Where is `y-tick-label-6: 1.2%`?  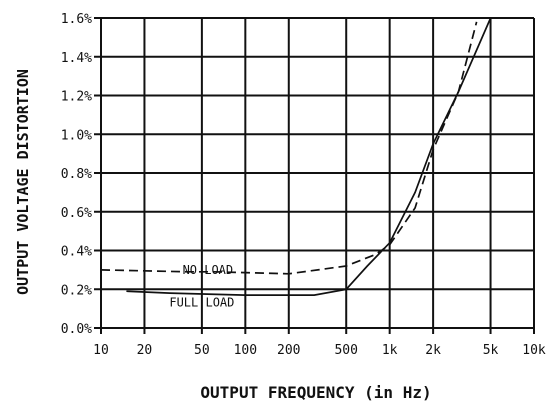 y-tick-label-6: 1.2% is located at coordinates (76, 97).